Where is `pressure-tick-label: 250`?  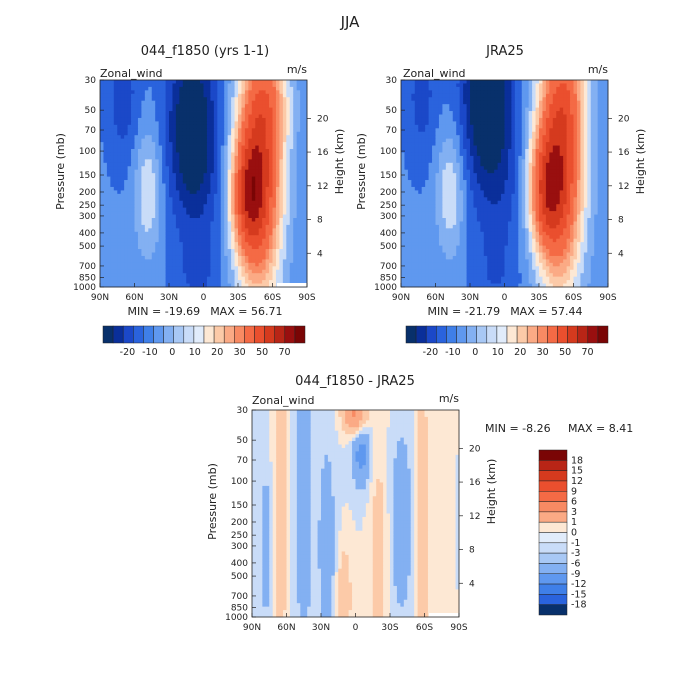
pressure-tick-label: 250 is located at coordinates (87, 206).